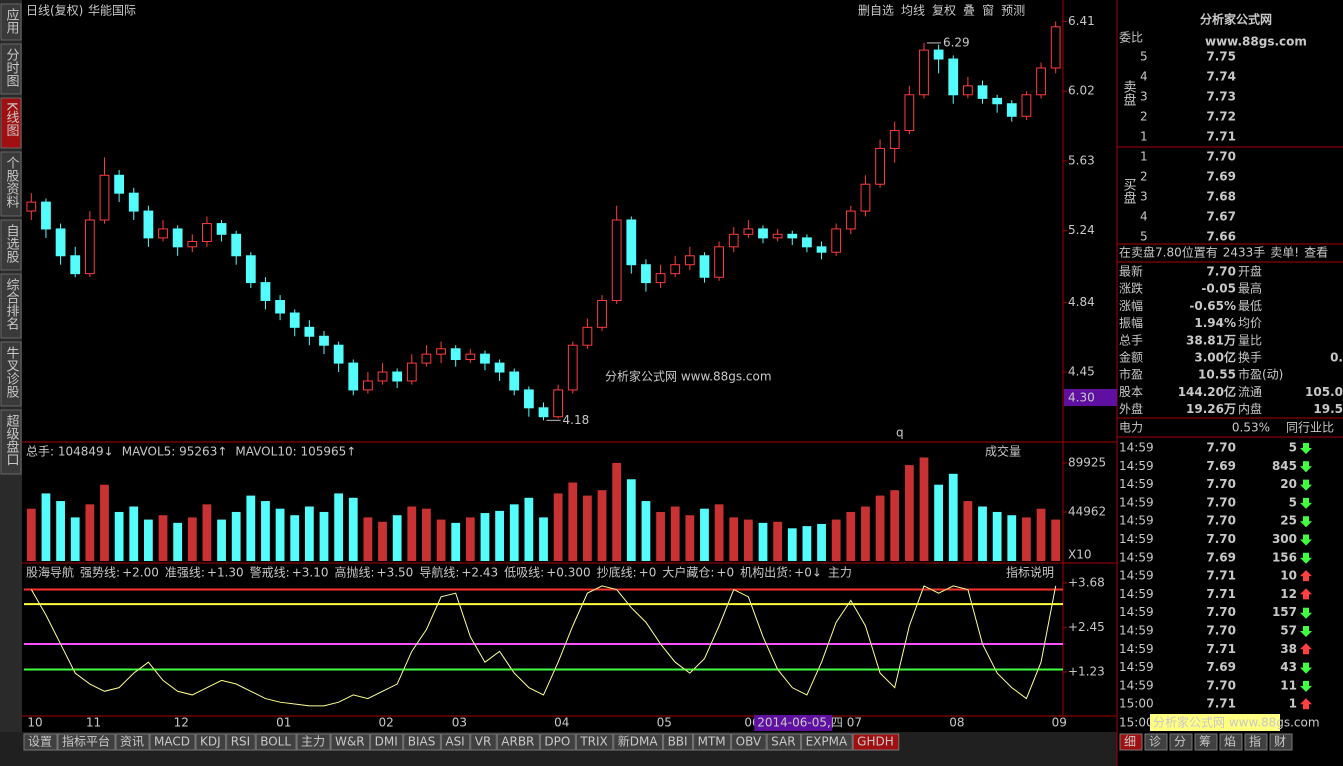 This screenshot has width=1343, height=766. I want to click on bottom-tab-label: W&R, so click(350, 742).